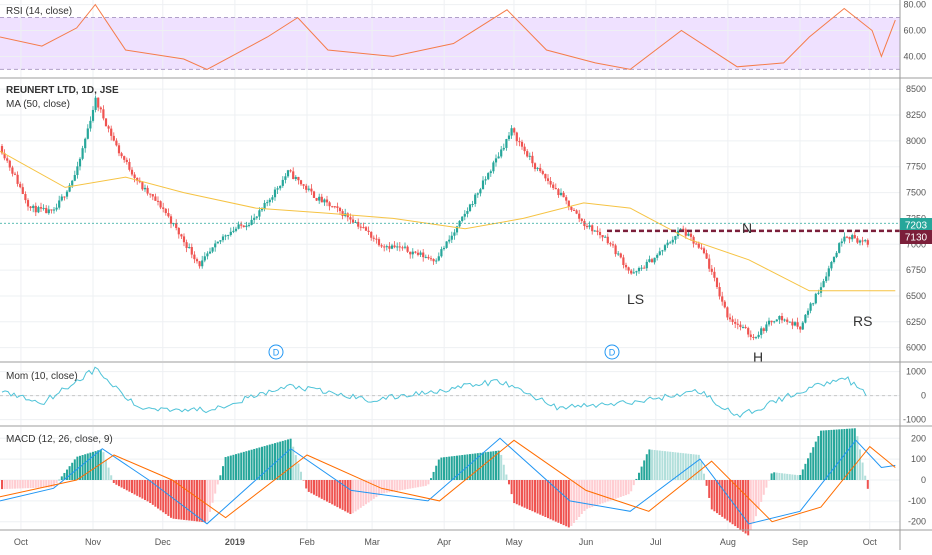  What do you see at coordinates (450, 394) in the screenshot?
I see `momentum-pane: Mom (10, close)` at bounding box center [450, 394].